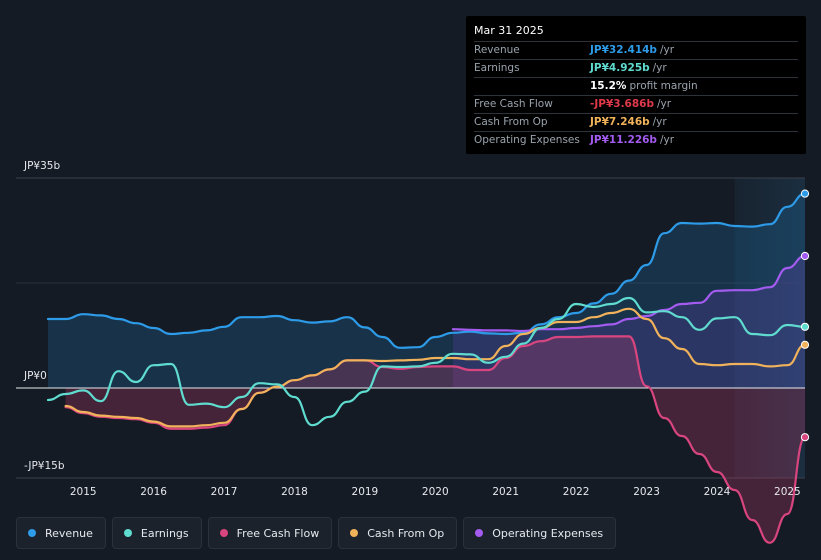  Describe the element at coordinates (620, 122) in the screenshot. I see `tooltip-value: JP¥7.246b` at that location.